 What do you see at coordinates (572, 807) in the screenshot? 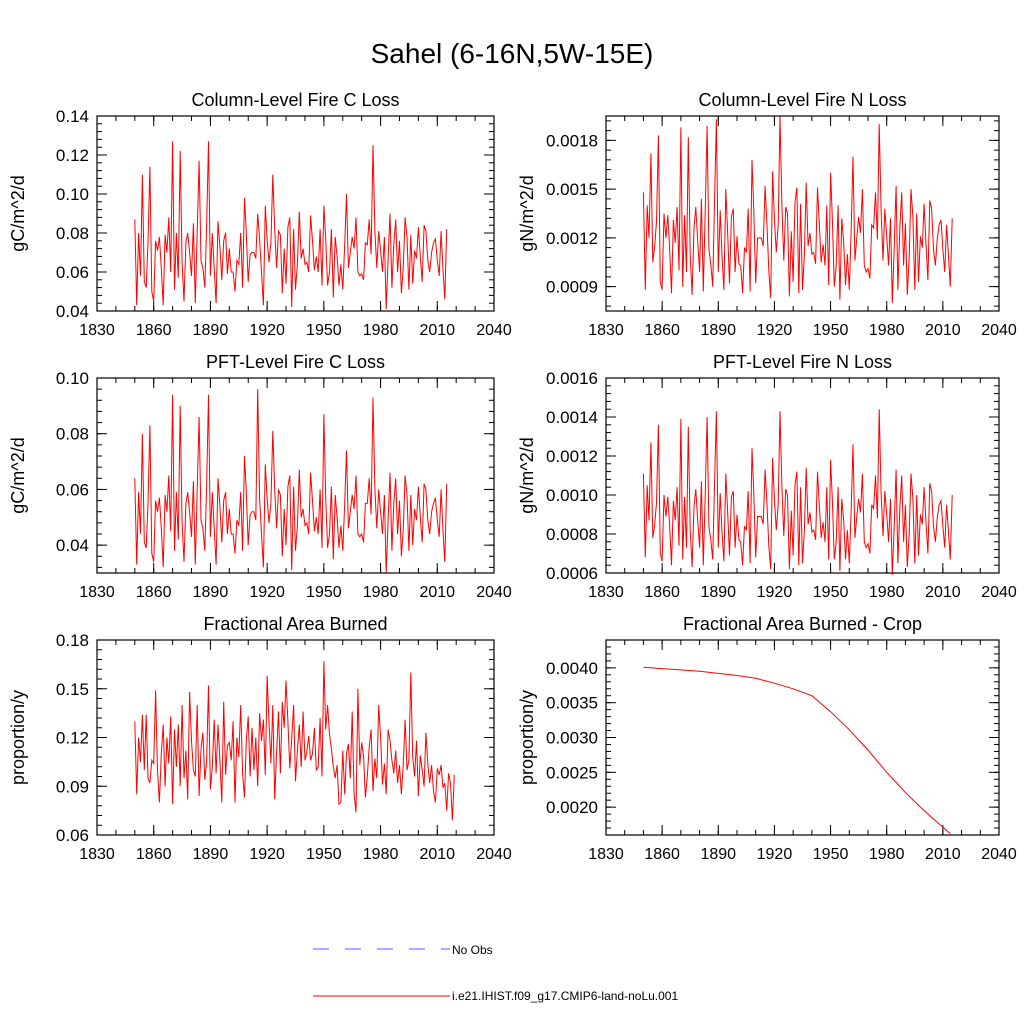
I see `y-tick-label: 0.0020` at bounding box center [572, 807].